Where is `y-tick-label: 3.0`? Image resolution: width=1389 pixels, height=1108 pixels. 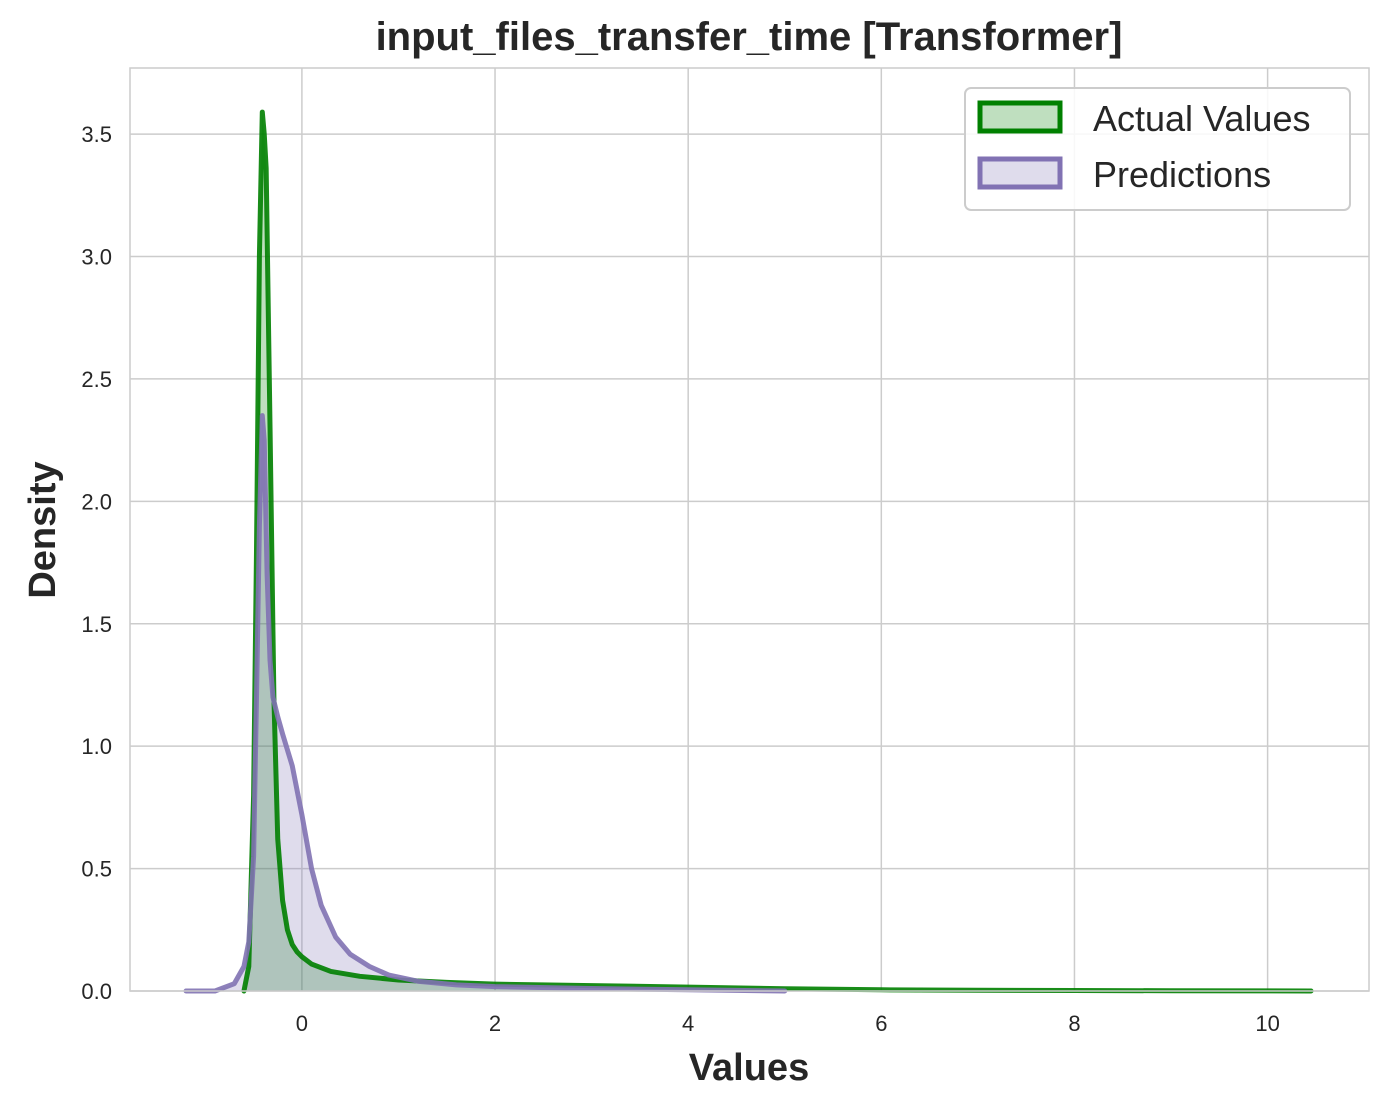
y-tick-label: 3.0 is located at coordinates (96, 257).